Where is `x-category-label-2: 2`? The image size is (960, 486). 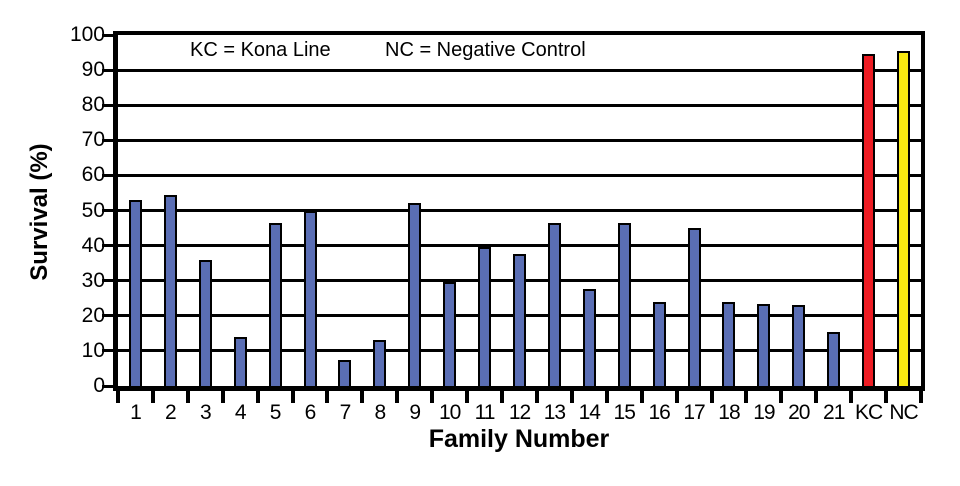 x-category-label-2: 2 is located at coordinates (171, 412).